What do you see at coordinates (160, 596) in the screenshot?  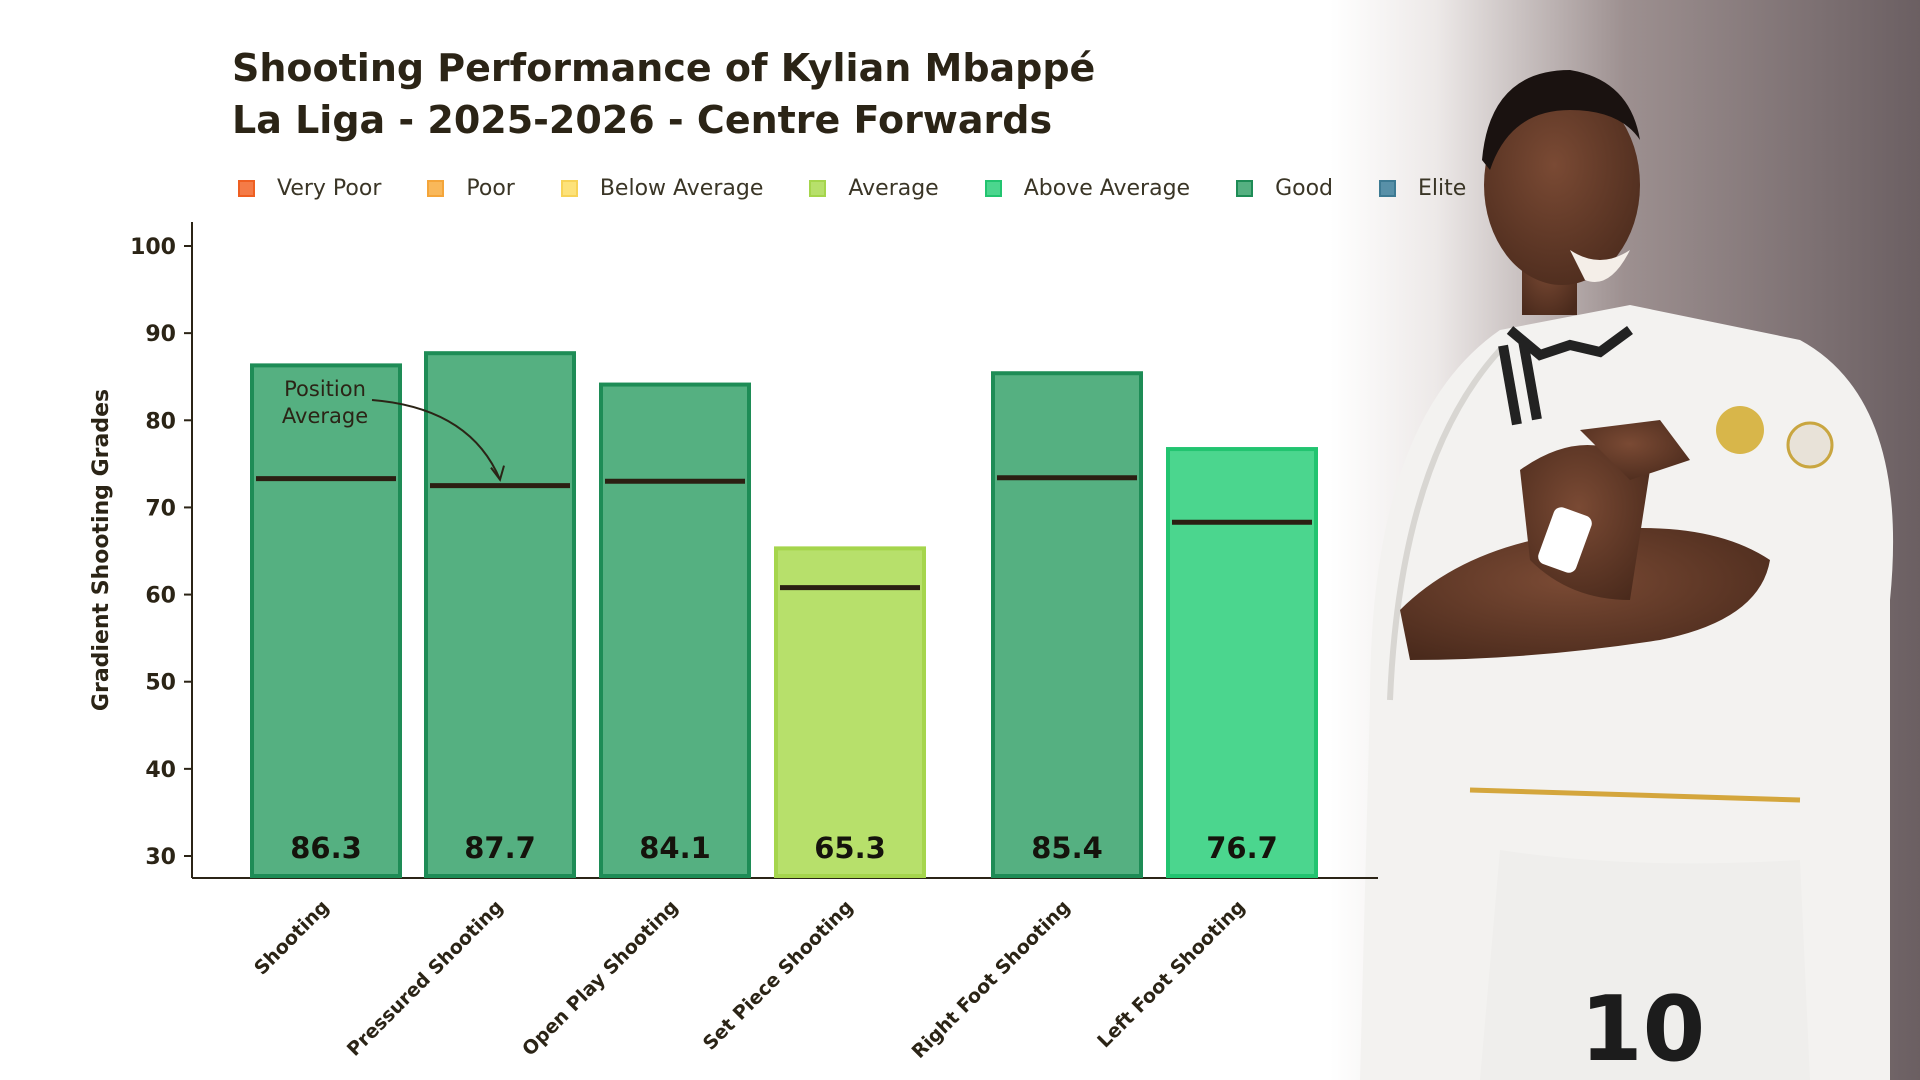 I see `y-tick-label: 60` at bounding box center [160, 596].